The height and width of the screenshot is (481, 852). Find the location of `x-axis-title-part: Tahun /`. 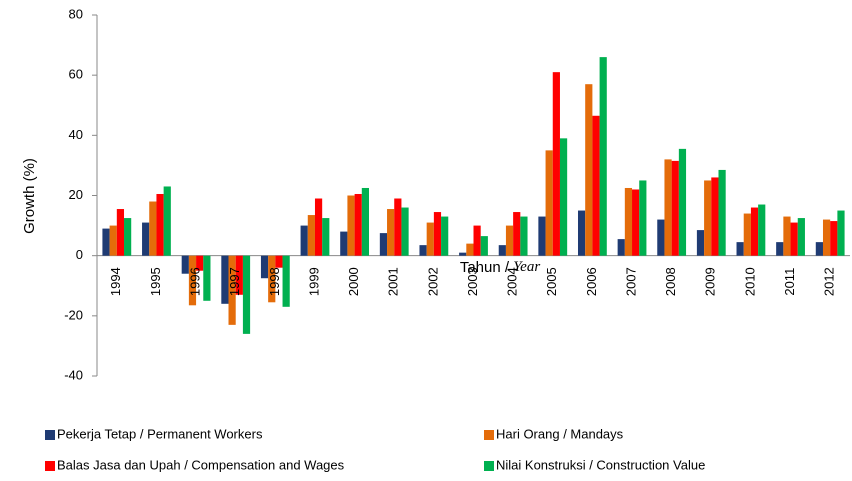

x-axis-title-part: Tahun / is located at coordinates (486, 267).